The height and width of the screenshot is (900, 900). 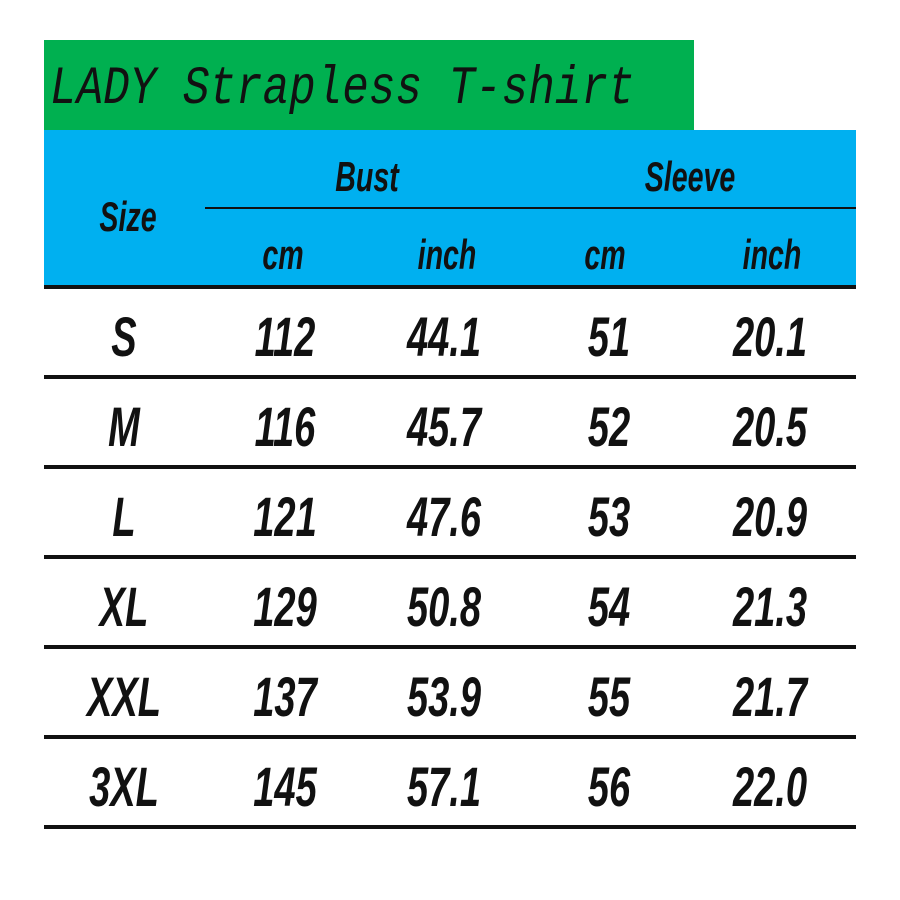 I want to click on header-sleeve-inch: inch, so click(x=772, y=254).